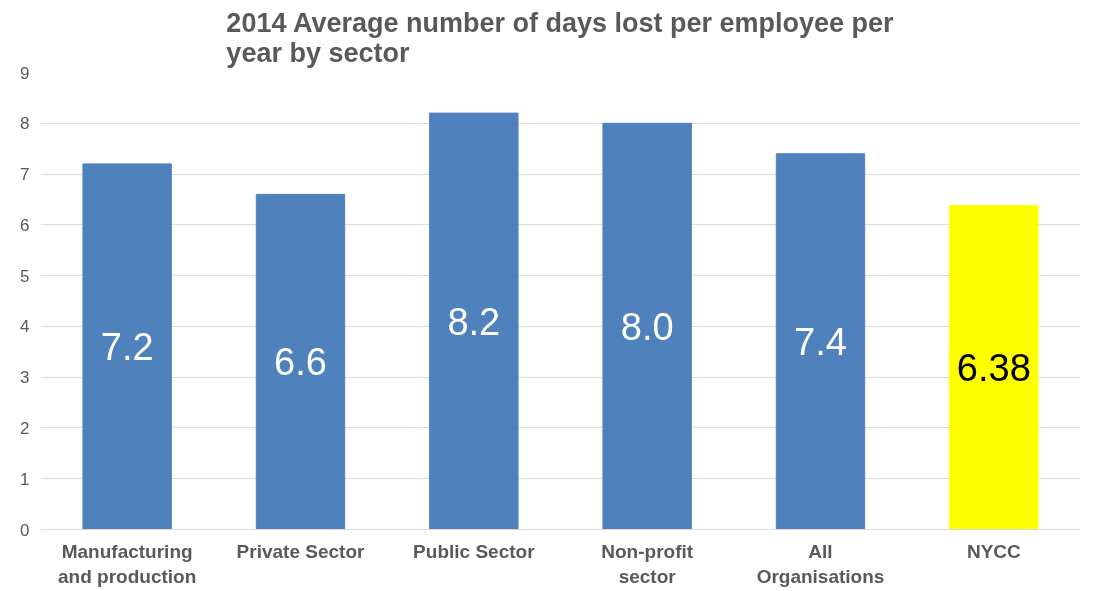  Describe the element at coordinates (127, 563) in the screenshot. I see `x-tick-label: Manufacturing and production` at that location.